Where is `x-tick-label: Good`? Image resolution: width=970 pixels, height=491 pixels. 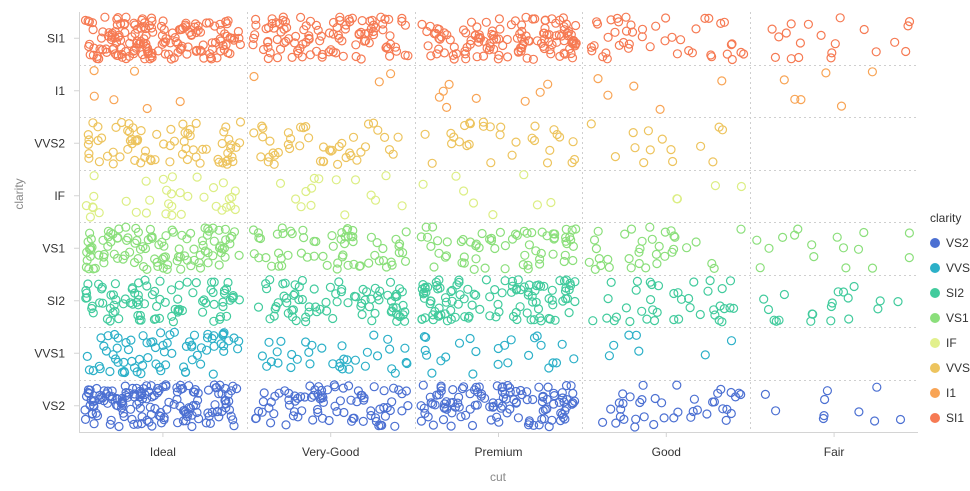
x-tick-label: Good is located at coordinates (666, 452).